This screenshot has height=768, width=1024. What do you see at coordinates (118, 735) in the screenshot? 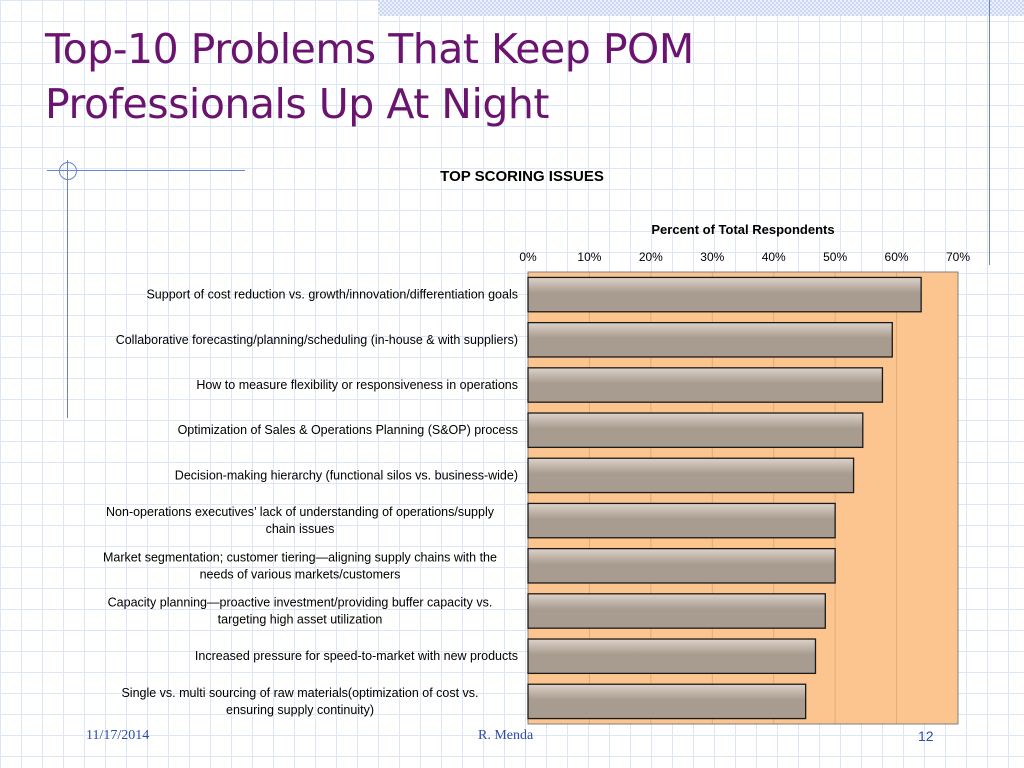
I see `footer-date: 11/17/2014` at bounding box center [118, 735].